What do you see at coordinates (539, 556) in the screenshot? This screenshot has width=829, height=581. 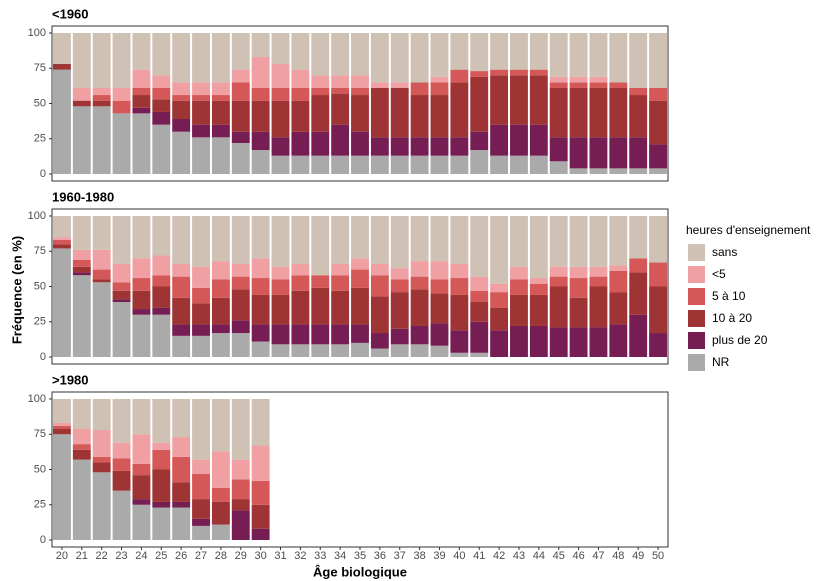 I see `x-tick-label: 44` at bounding box center [539, 556].